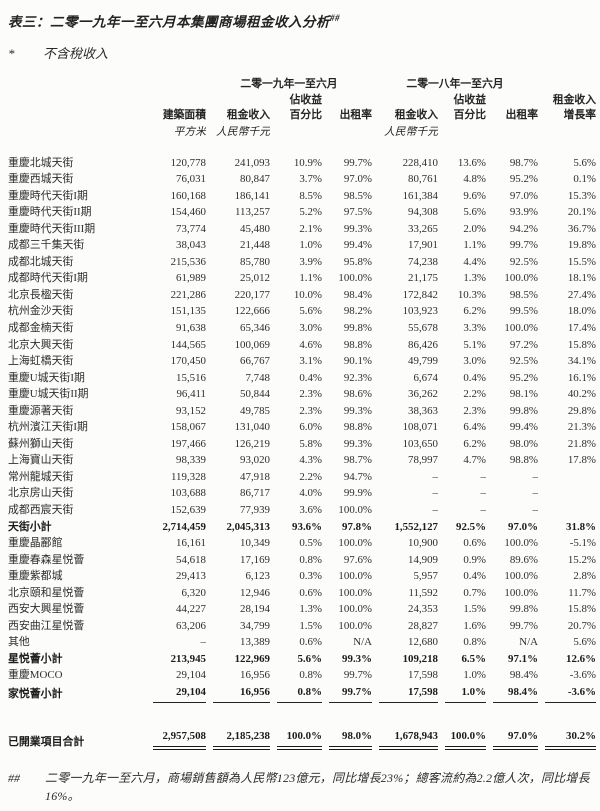 This screenshot has height=811, width=600. What do you see at coordinates (255, 559) in the screenshot?
I see `cell-value: 17,169` at bounding box center [255, 559].